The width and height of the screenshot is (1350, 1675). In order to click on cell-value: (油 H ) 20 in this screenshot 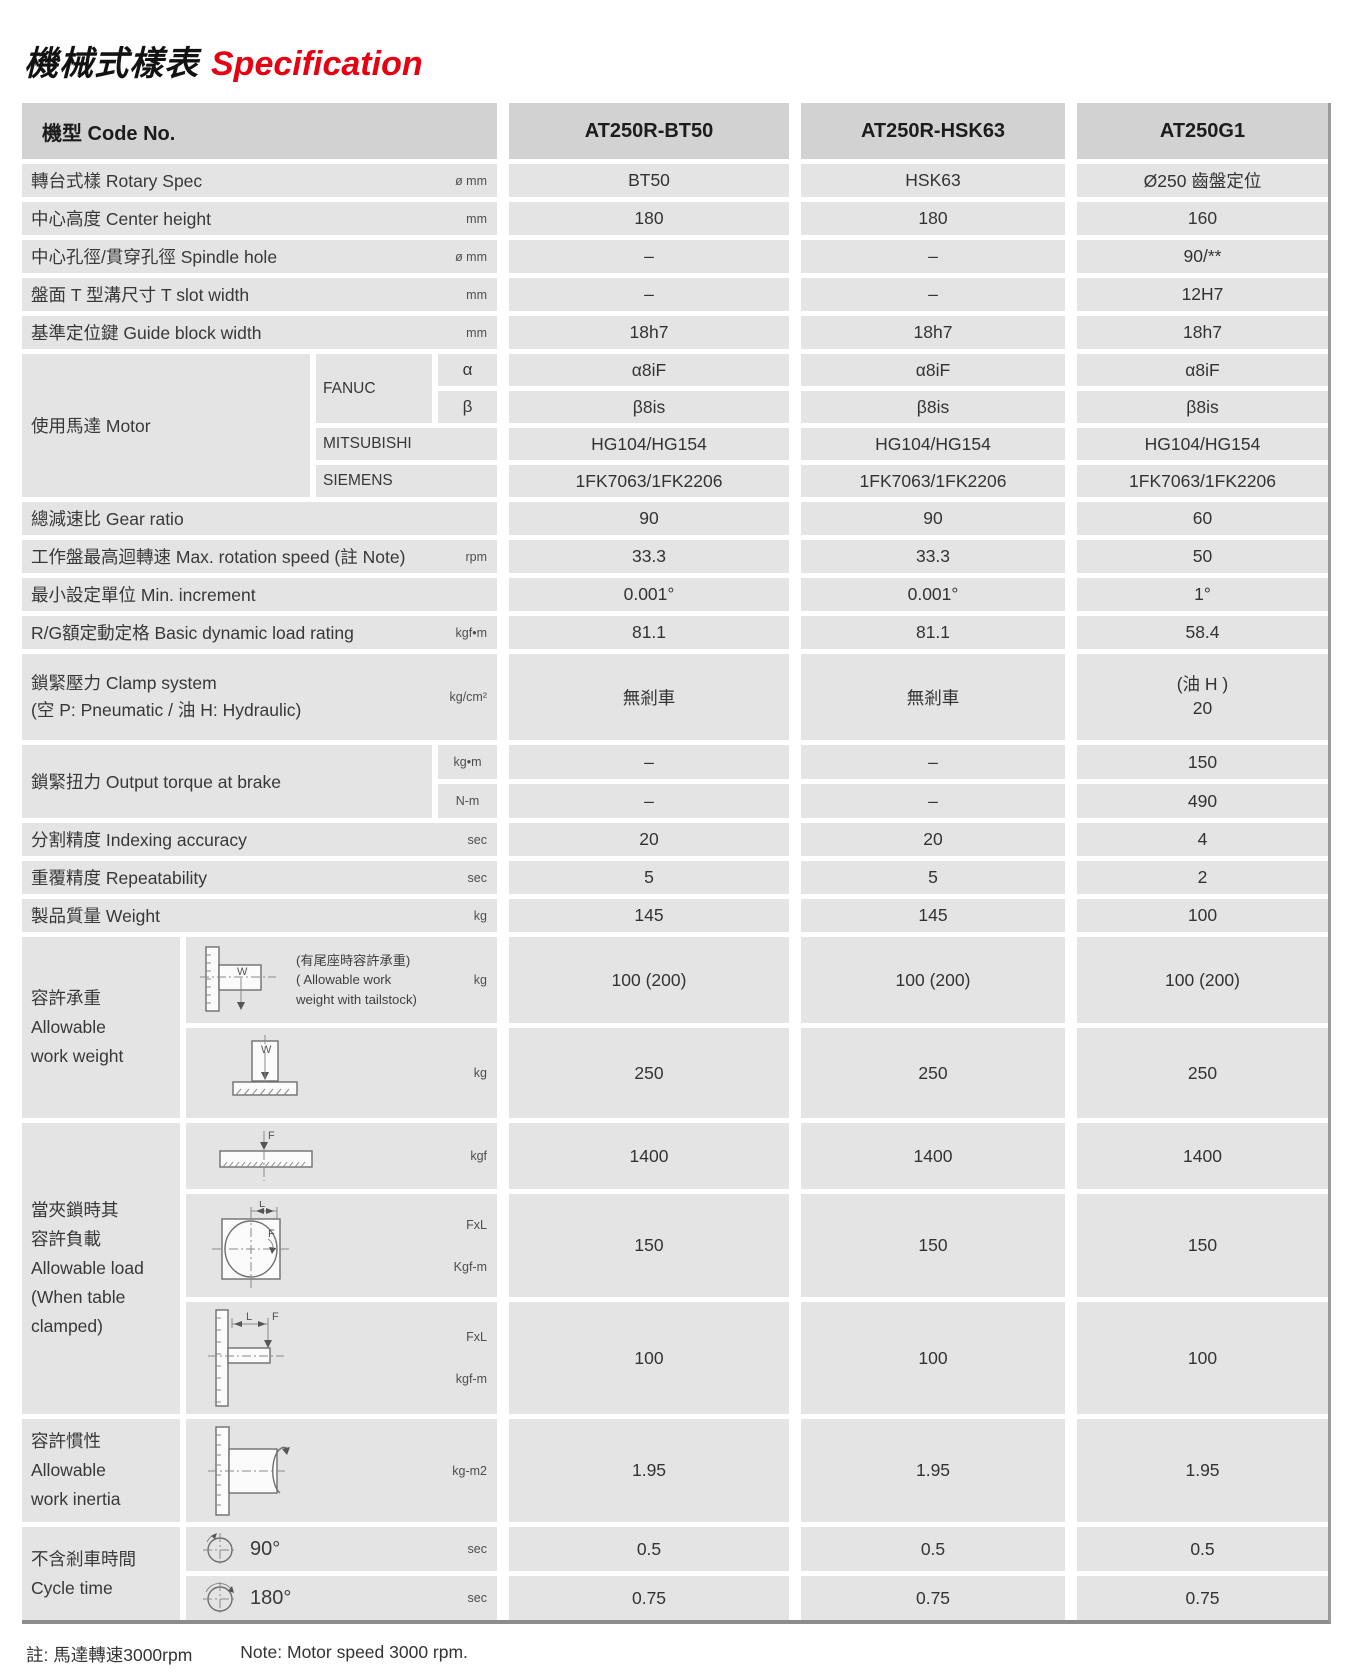, I will do `click(1202, 697)`.